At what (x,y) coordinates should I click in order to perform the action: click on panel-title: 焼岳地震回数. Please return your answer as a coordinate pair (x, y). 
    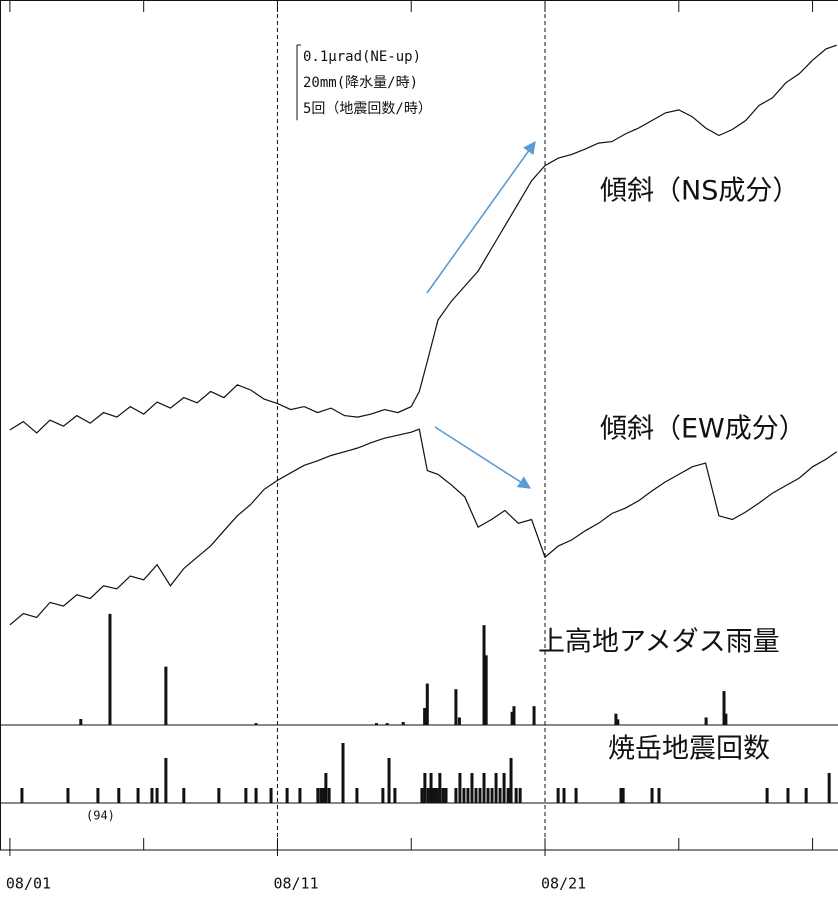
    Looking at the image, I should click on (689, 749).